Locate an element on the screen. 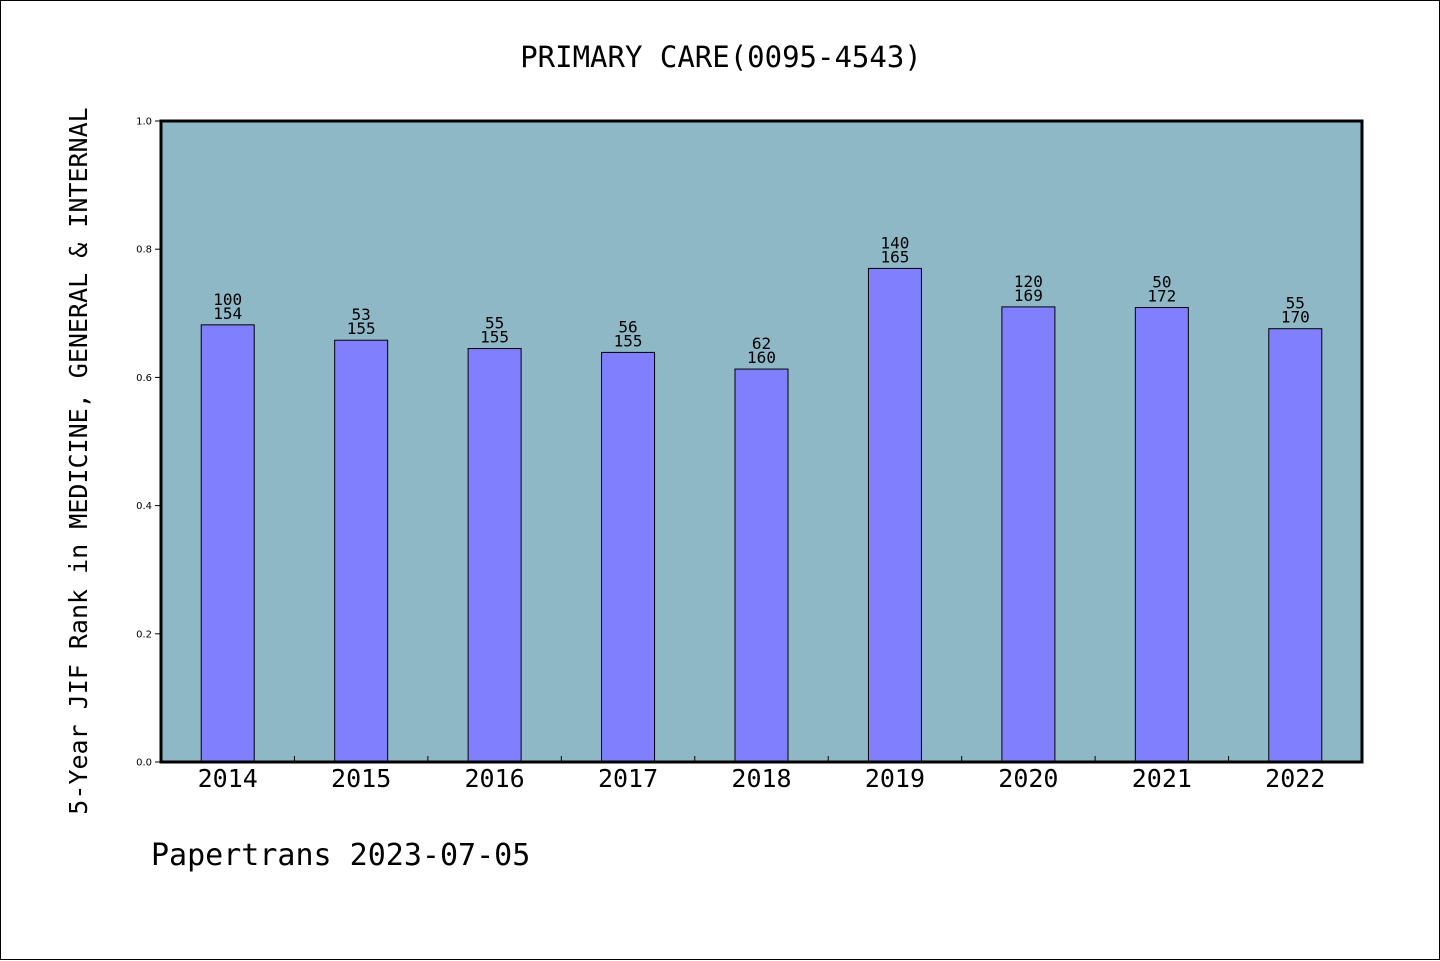  bar-total-label-2019: 165 is located at coordinates (894, 256).